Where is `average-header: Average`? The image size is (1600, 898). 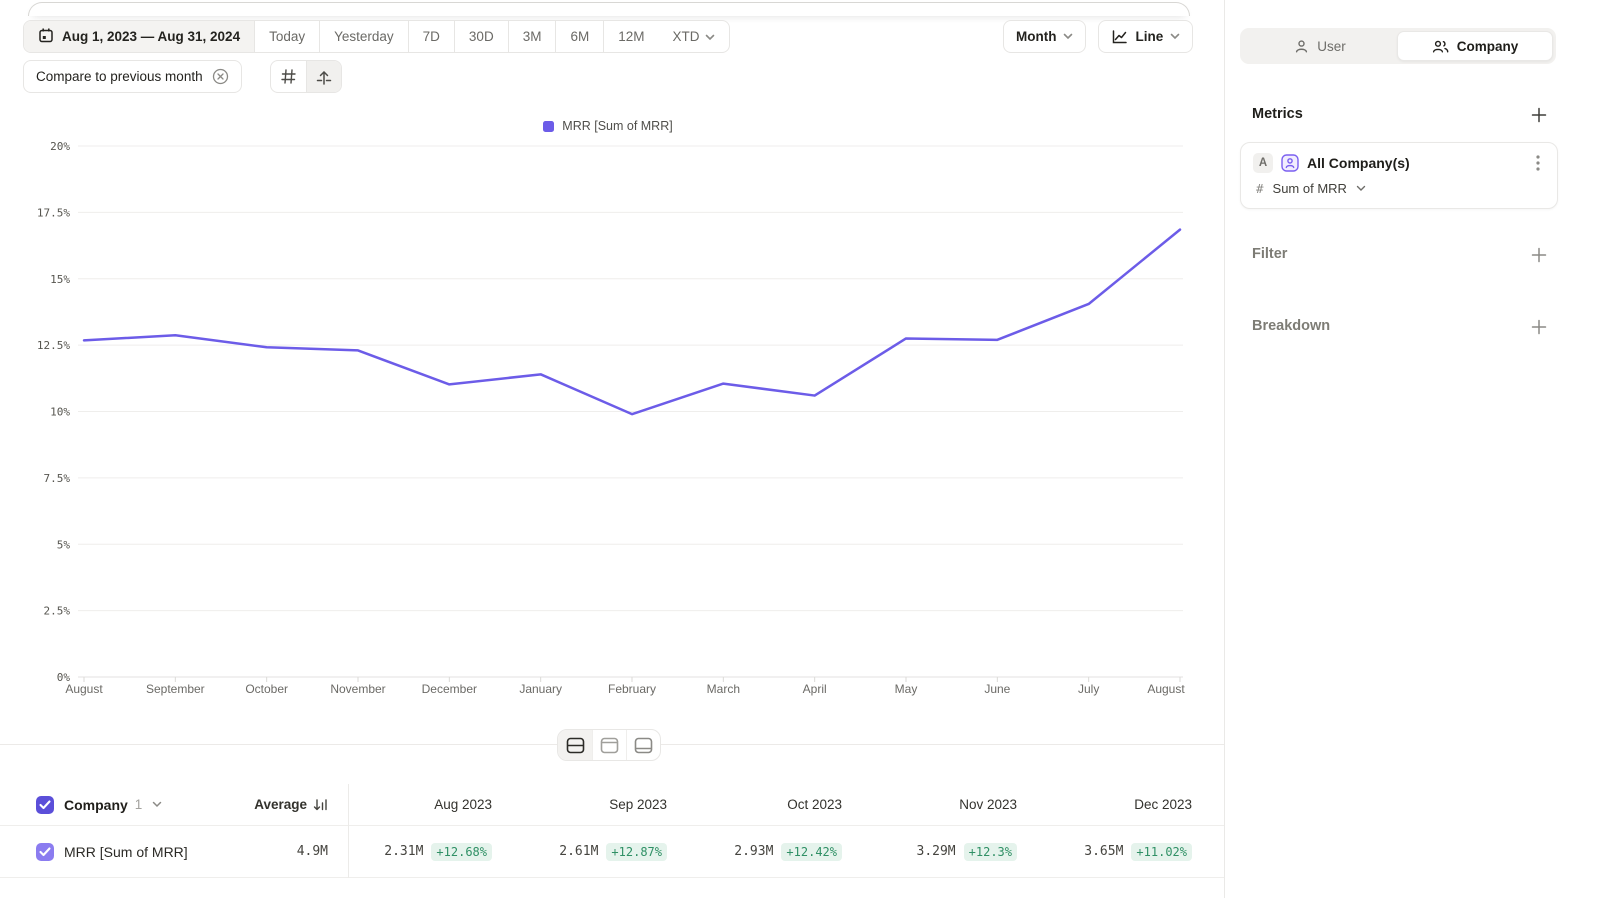
average-header: Average is located at coordinates (291, 804).